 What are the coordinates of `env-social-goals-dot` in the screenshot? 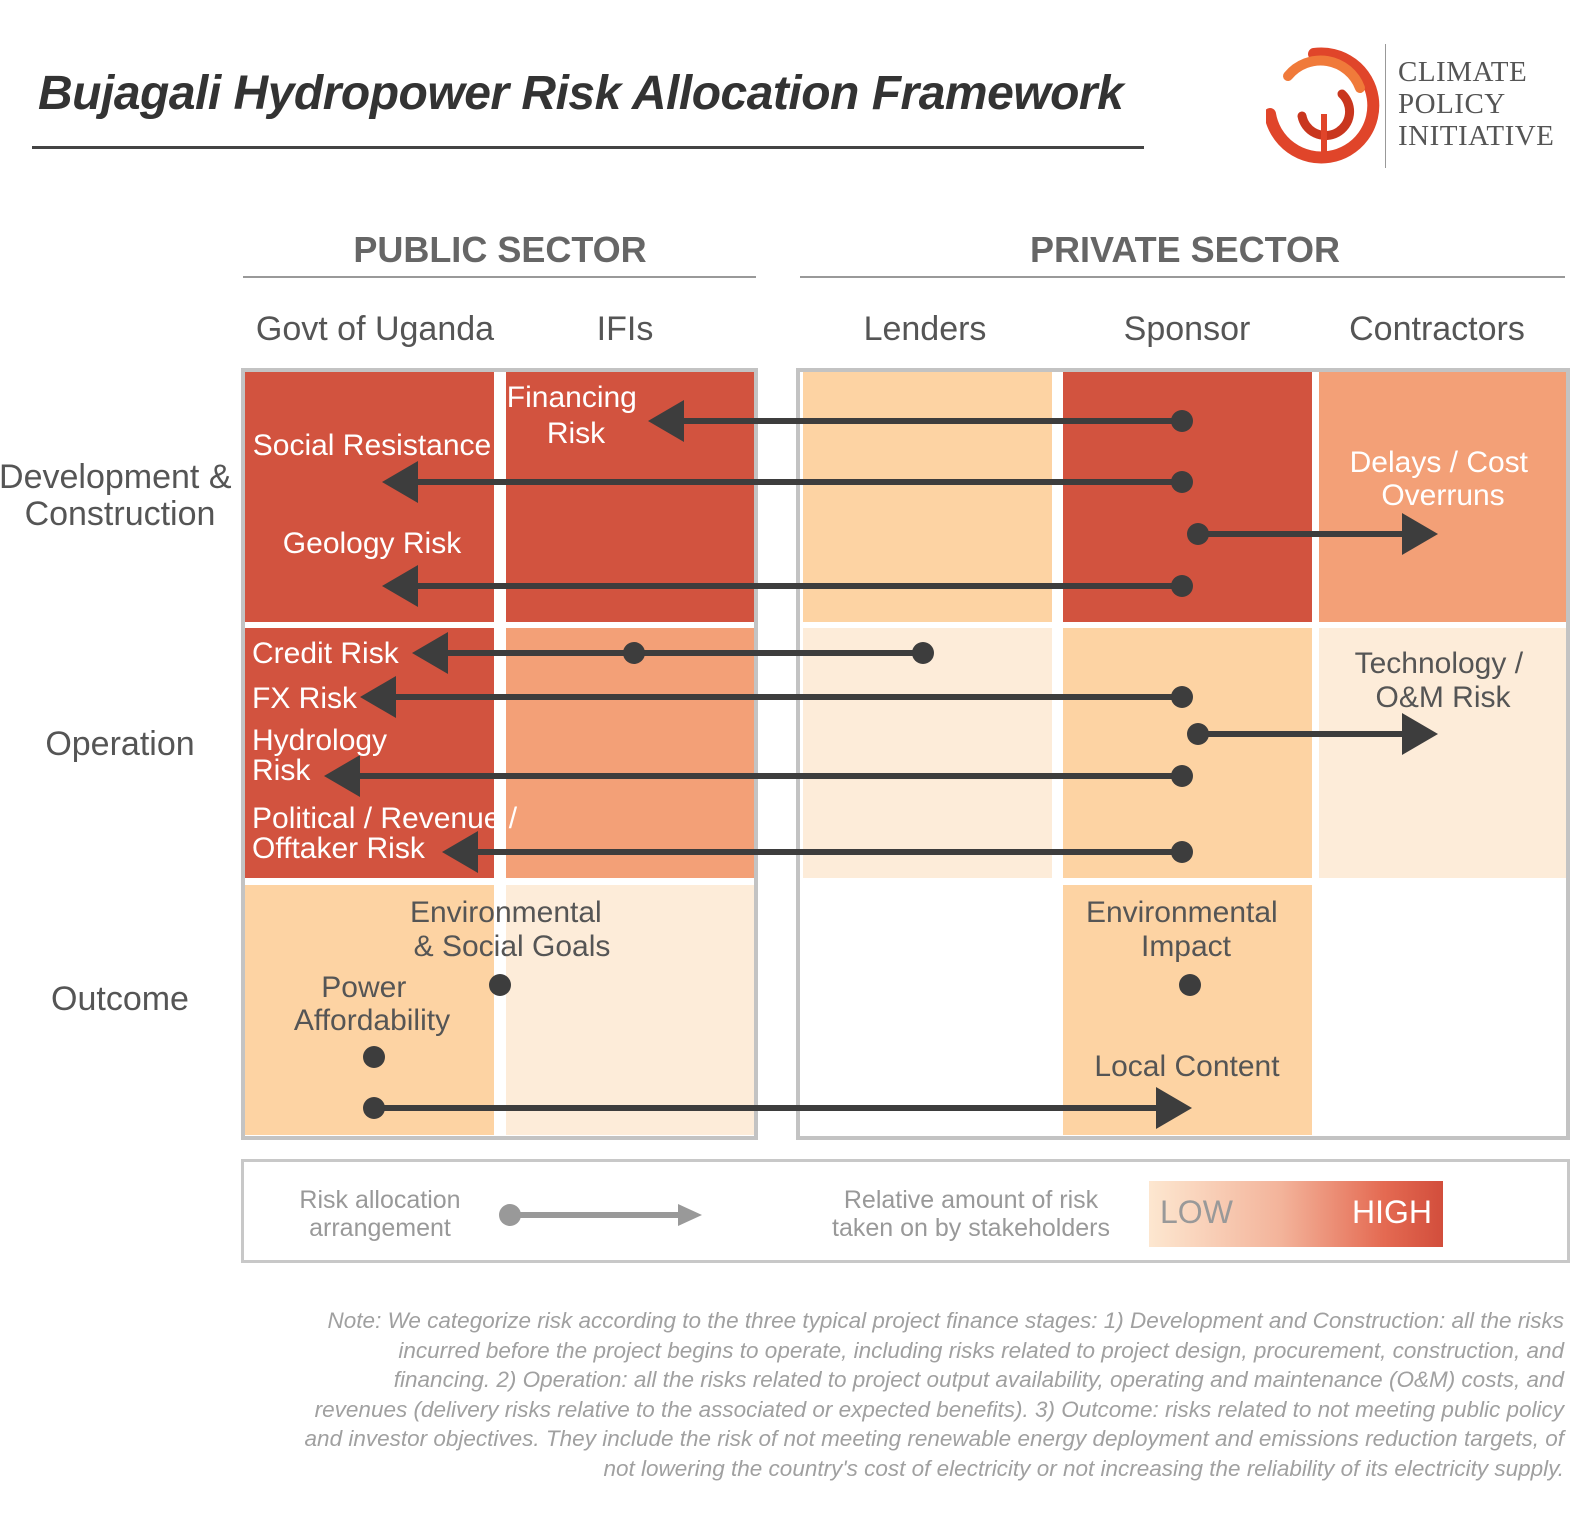 It's located at (500, 985).